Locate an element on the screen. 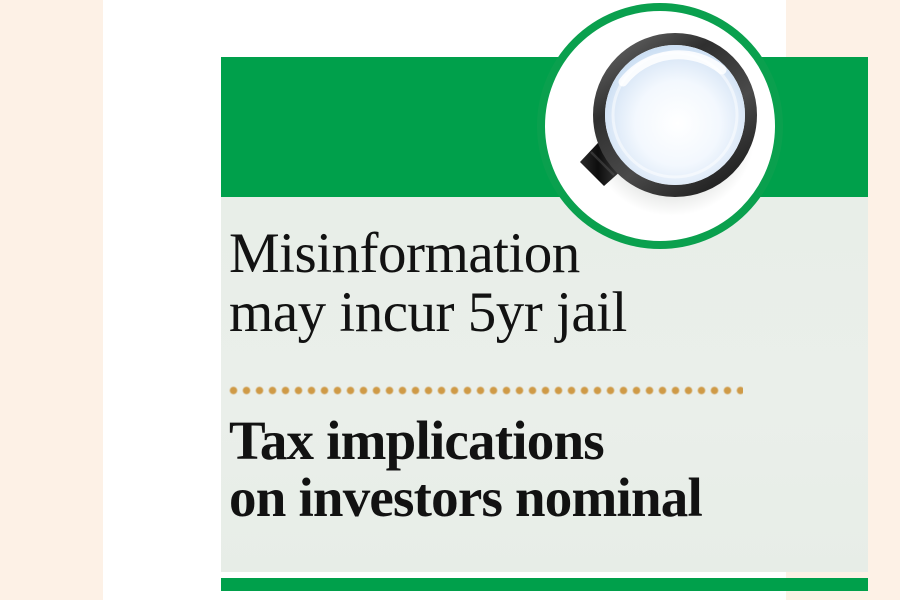 This screenshot has height=600, width=900. dotted-divider is located at coordinates (485, 390).